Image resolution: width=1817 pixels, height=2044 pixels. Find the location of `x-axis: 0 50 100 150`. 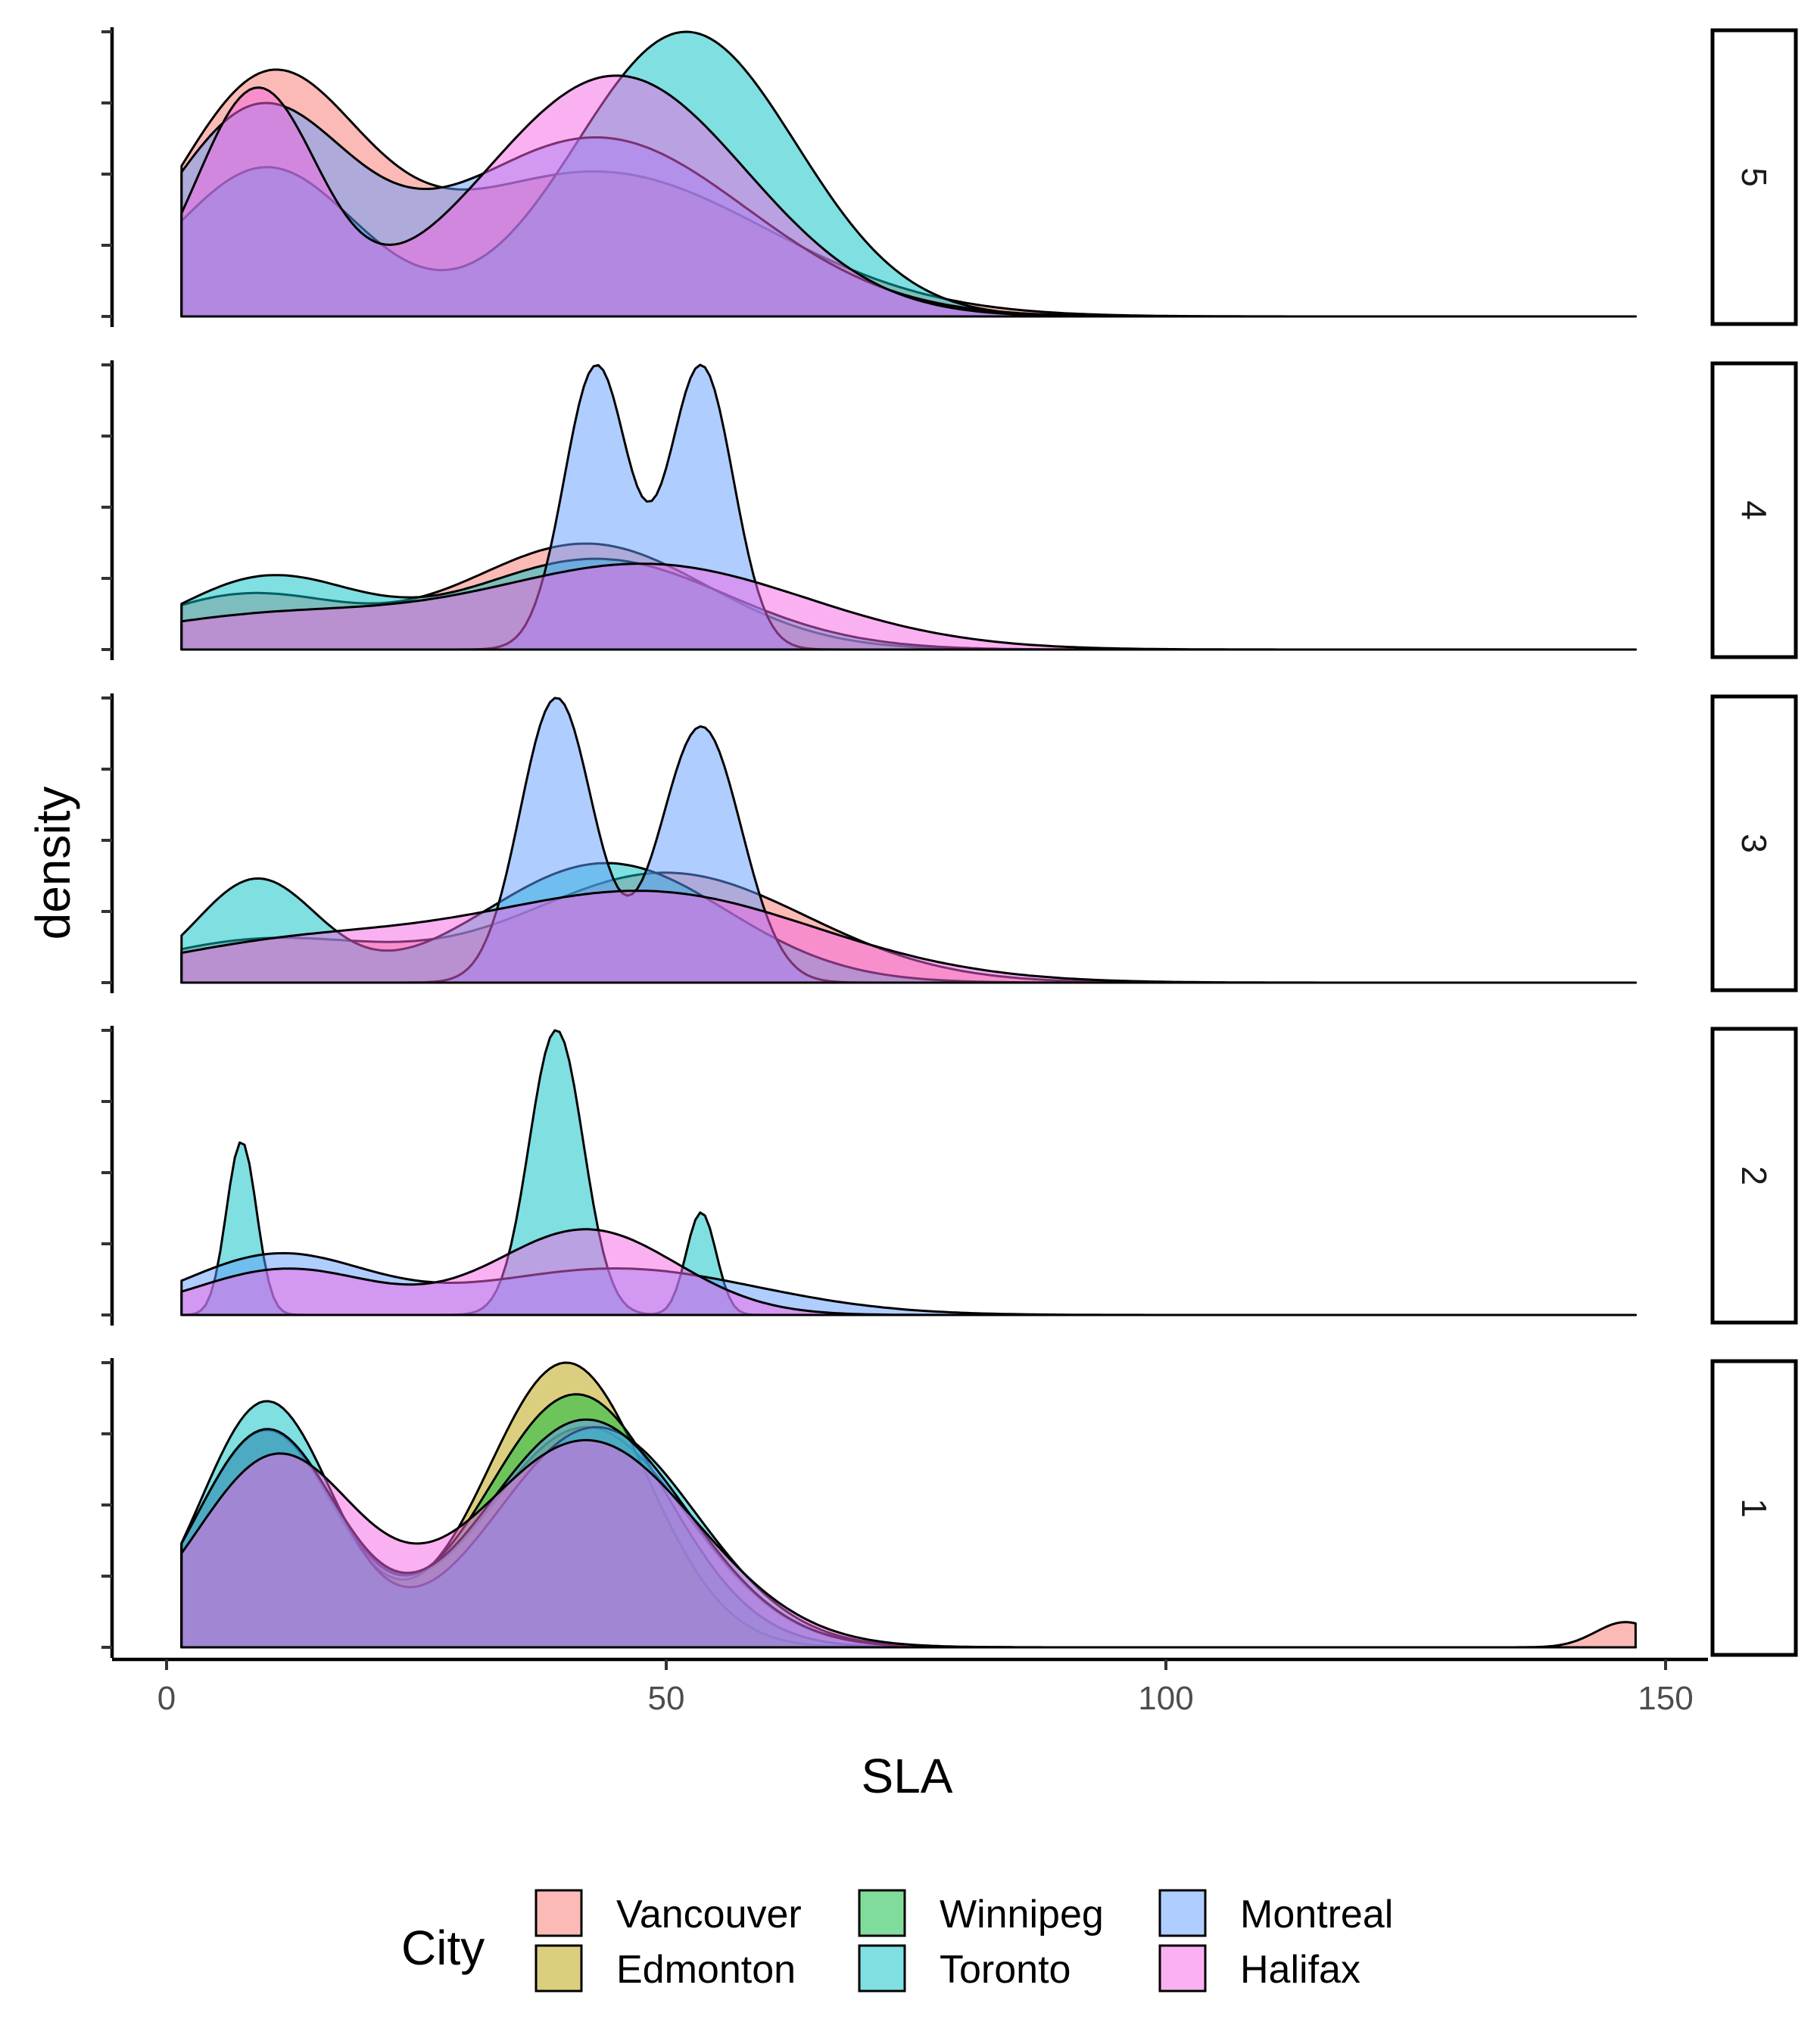

x-axis: 0 50 100 150 is located at coordinates (910, 1687).